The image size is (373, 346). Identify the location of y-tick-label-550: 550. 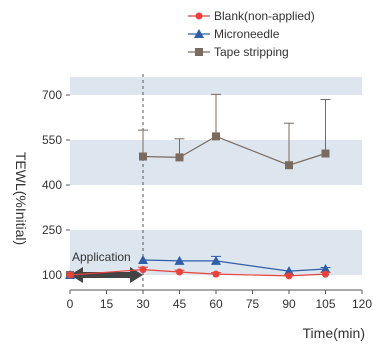
(52, 140).